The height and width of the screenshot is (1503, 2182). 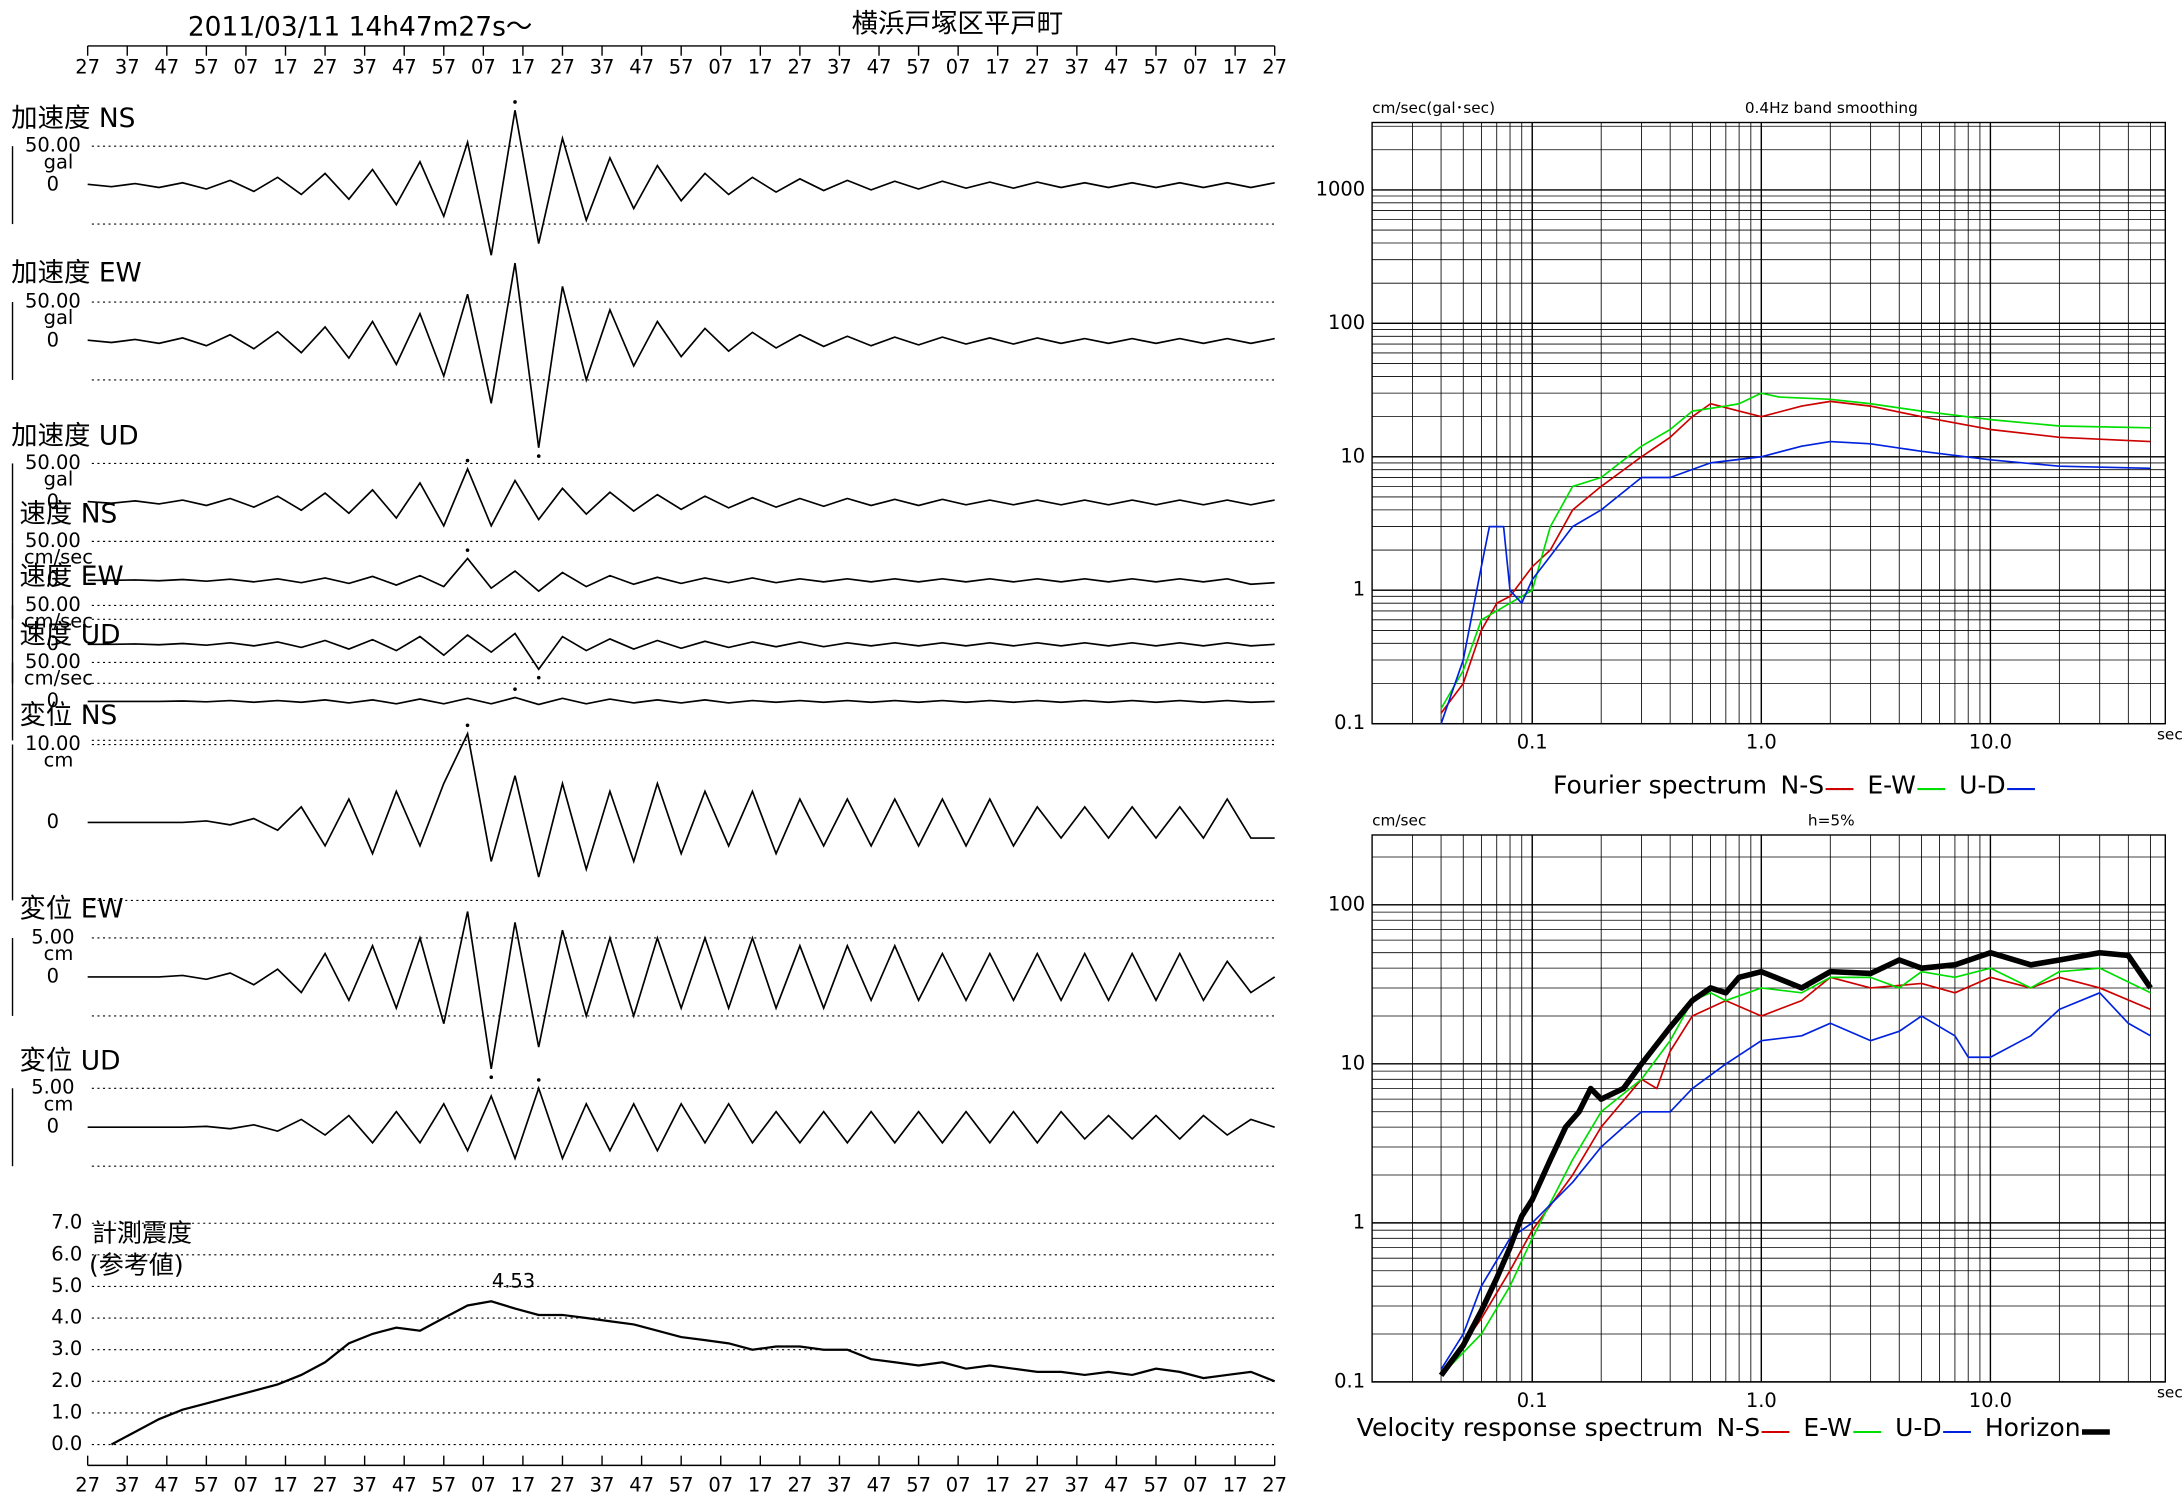 I want to click on intensity-line, so click(x=693, y=1373).